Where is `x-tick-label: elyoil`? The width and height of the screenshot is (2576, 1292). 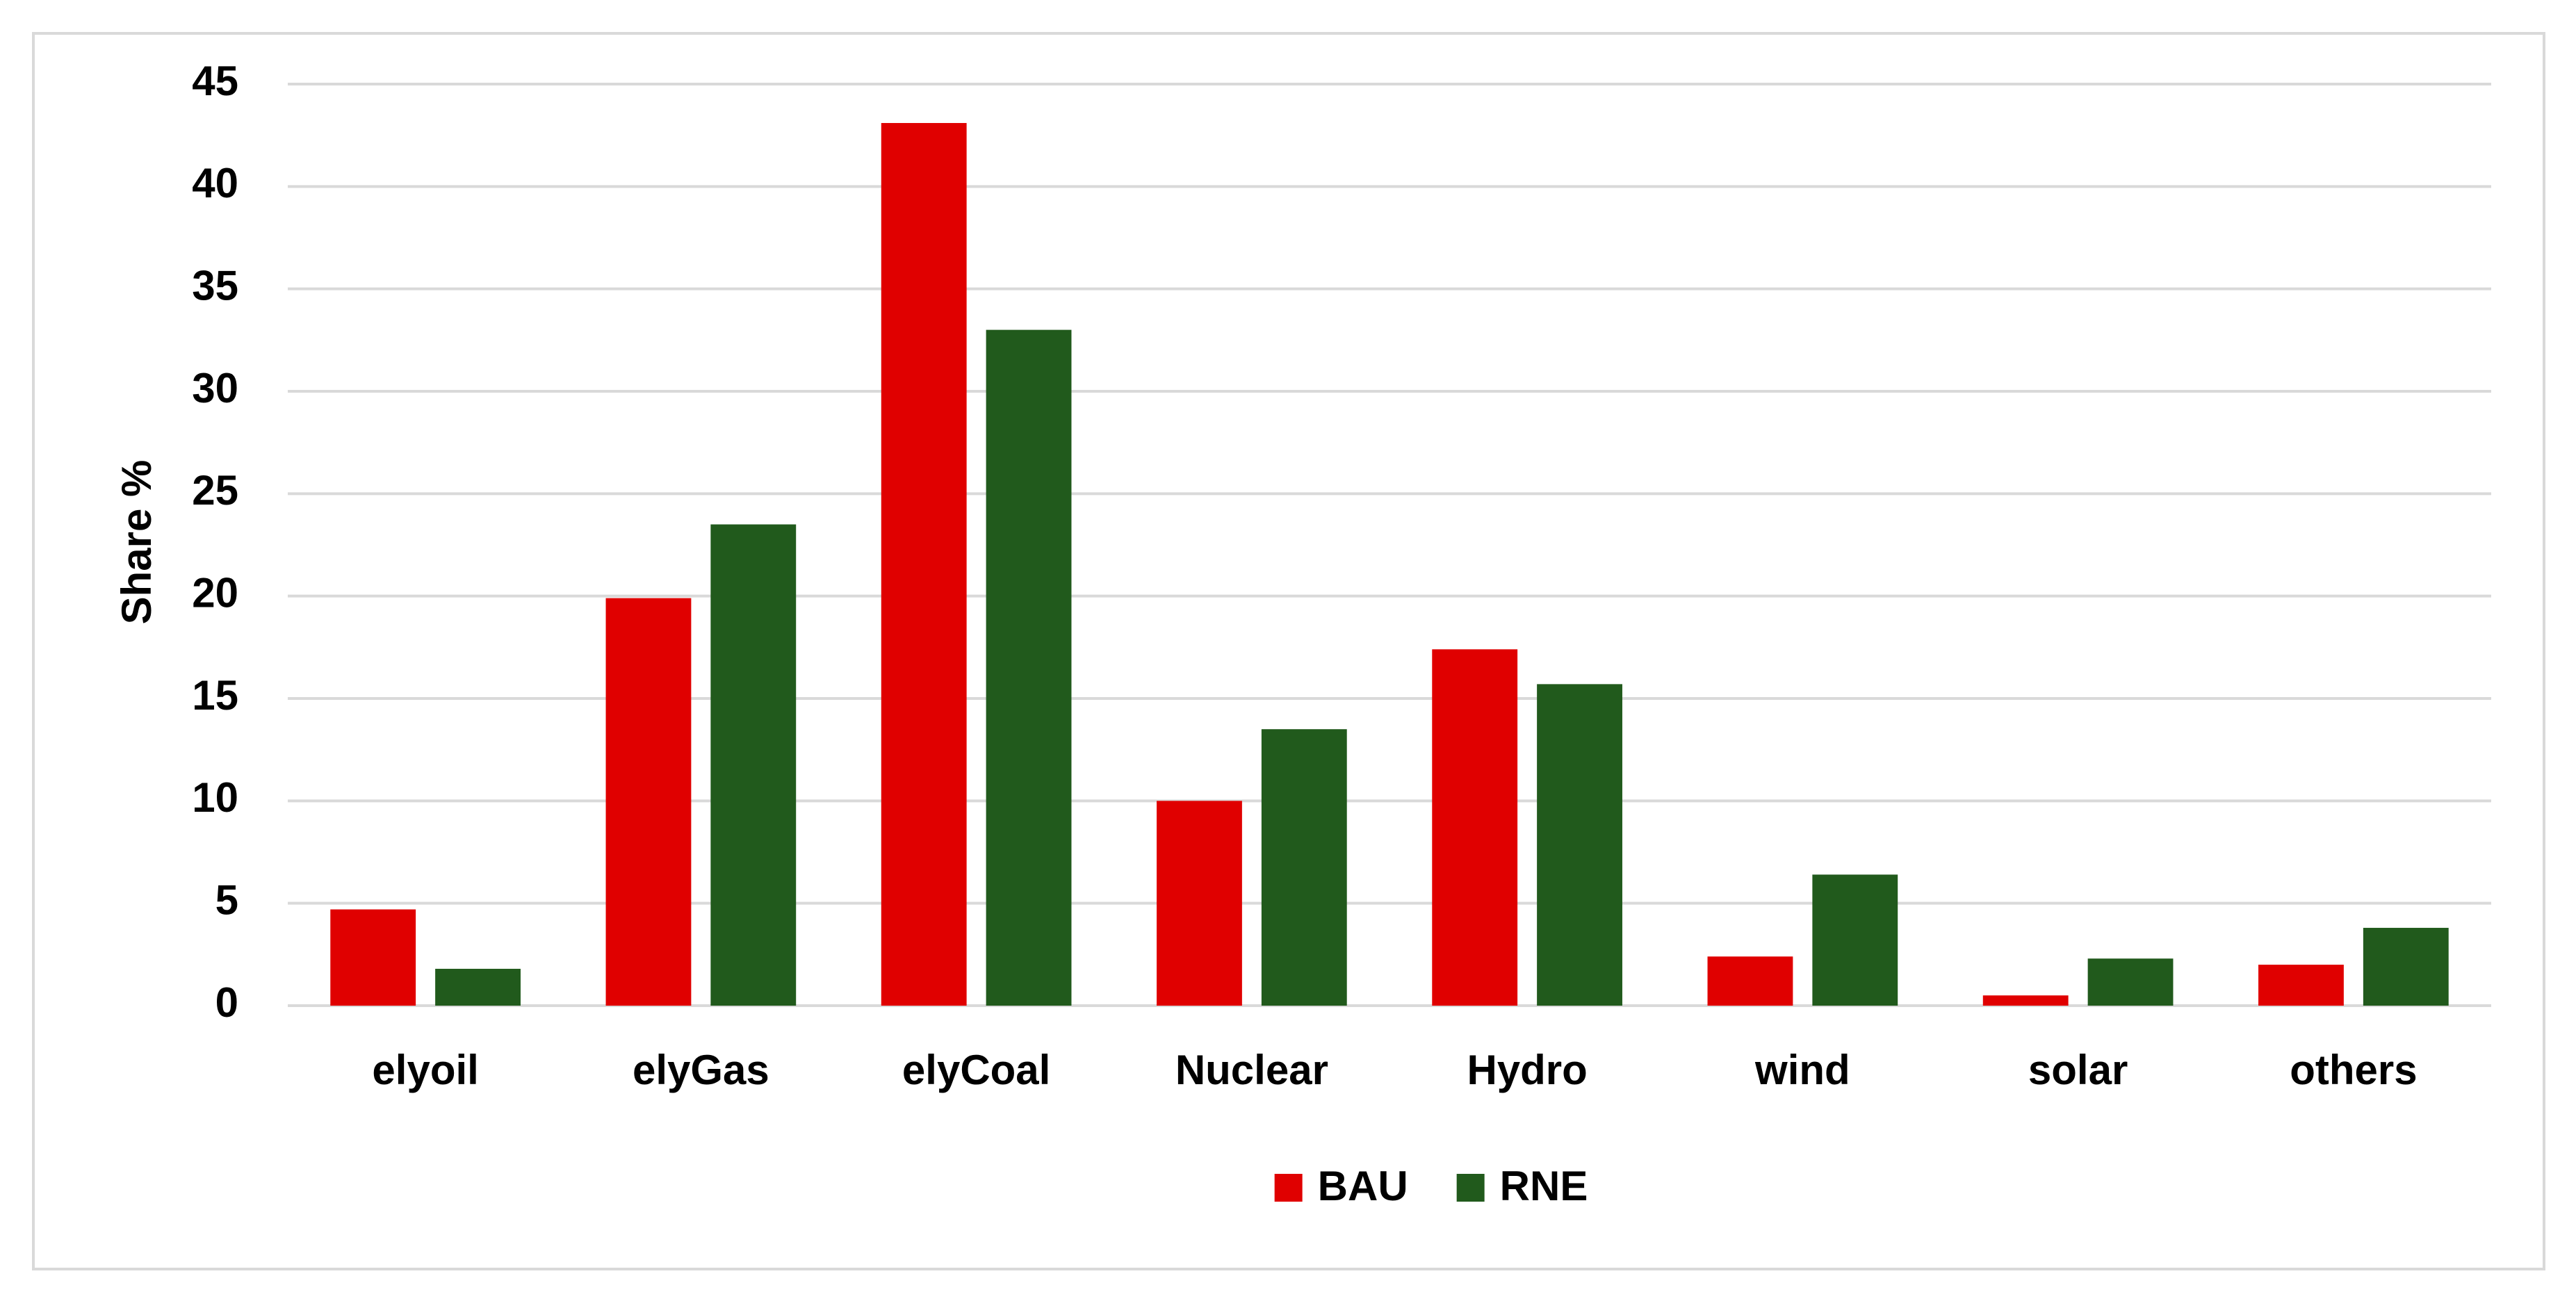
x-tick-label: elyoil is located at coordinates (425, 1070).